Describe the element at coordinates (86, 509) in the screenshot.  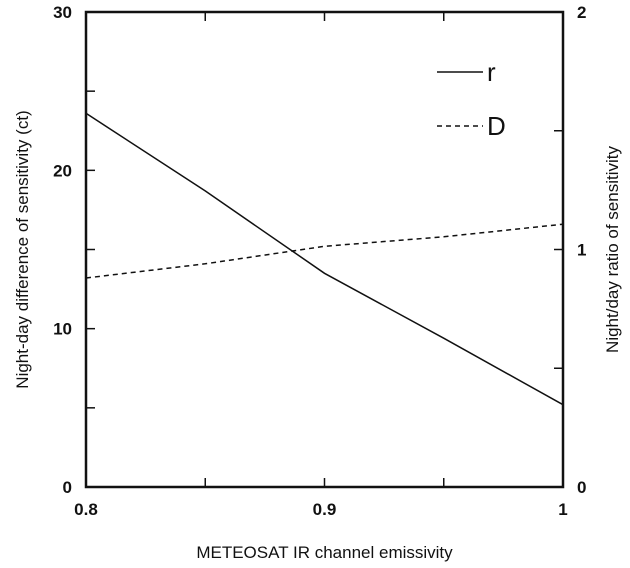
I see `x-tick-label: 0.8` at that location.